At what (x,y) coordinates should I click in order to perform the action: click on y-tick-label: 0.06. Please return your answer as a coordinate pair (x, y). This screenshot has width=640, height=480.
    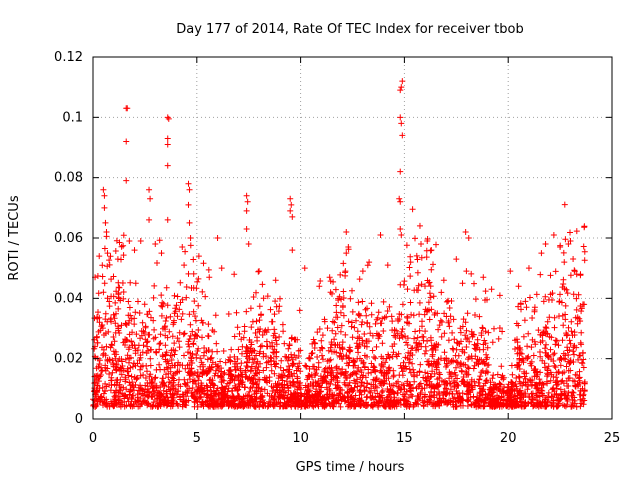
    Looking at the image, I should click on (68, 238).